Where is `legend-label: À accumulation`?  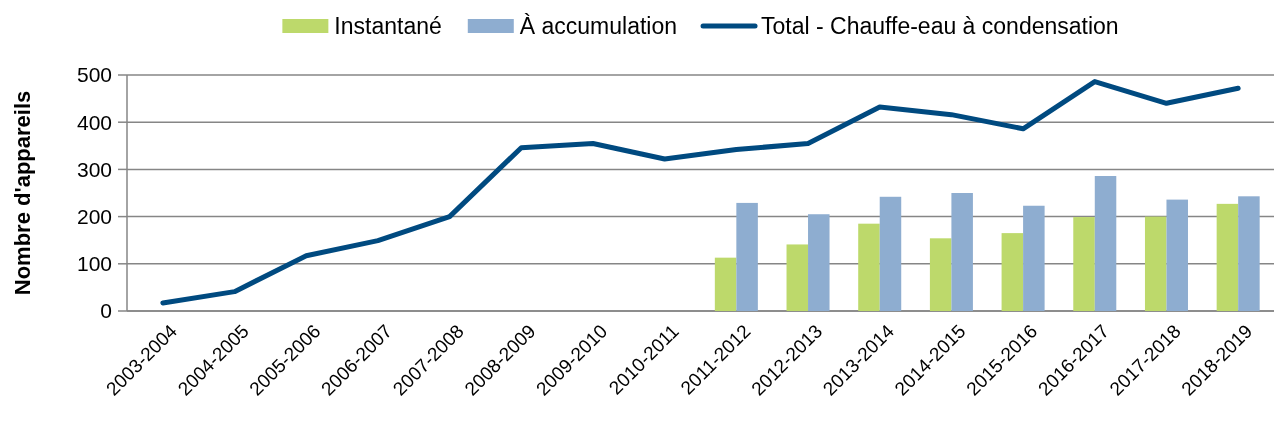 legend-label: À accumulation is located at coordinates (598, 26).